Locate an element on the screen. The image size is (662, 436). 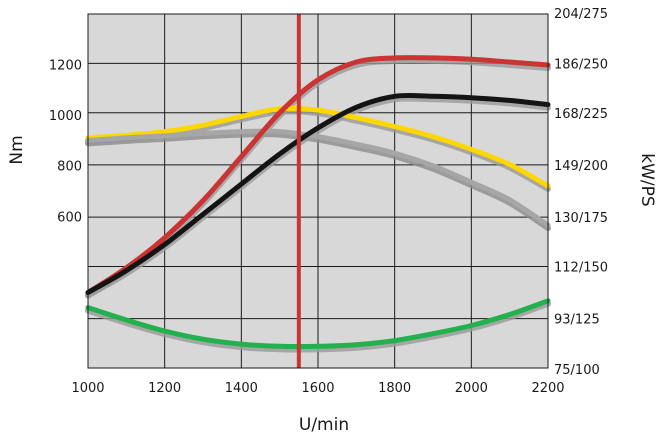
x-axis-title: U/min is located at coordinates (324, 425).